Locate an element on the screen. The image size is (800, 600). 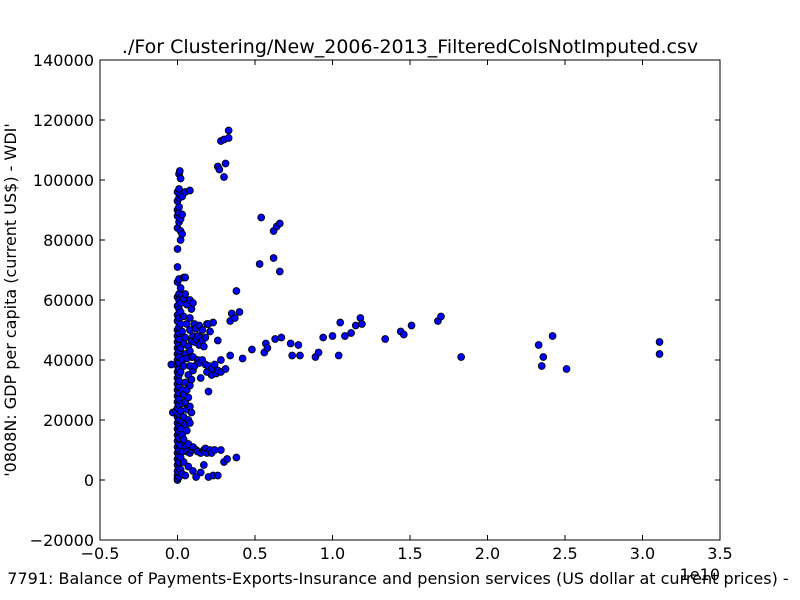
x-tick-label: 0.5 is located at coordinates (254, 553).